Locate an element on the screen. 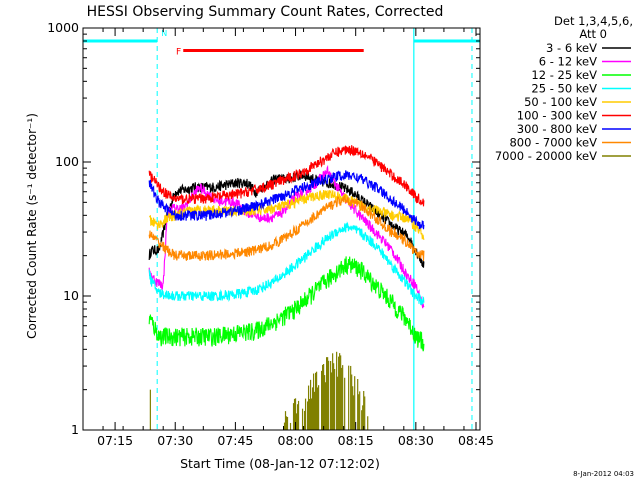 The image size is (640, 480). series-50-100-kev is located at coordinates (286, 215).